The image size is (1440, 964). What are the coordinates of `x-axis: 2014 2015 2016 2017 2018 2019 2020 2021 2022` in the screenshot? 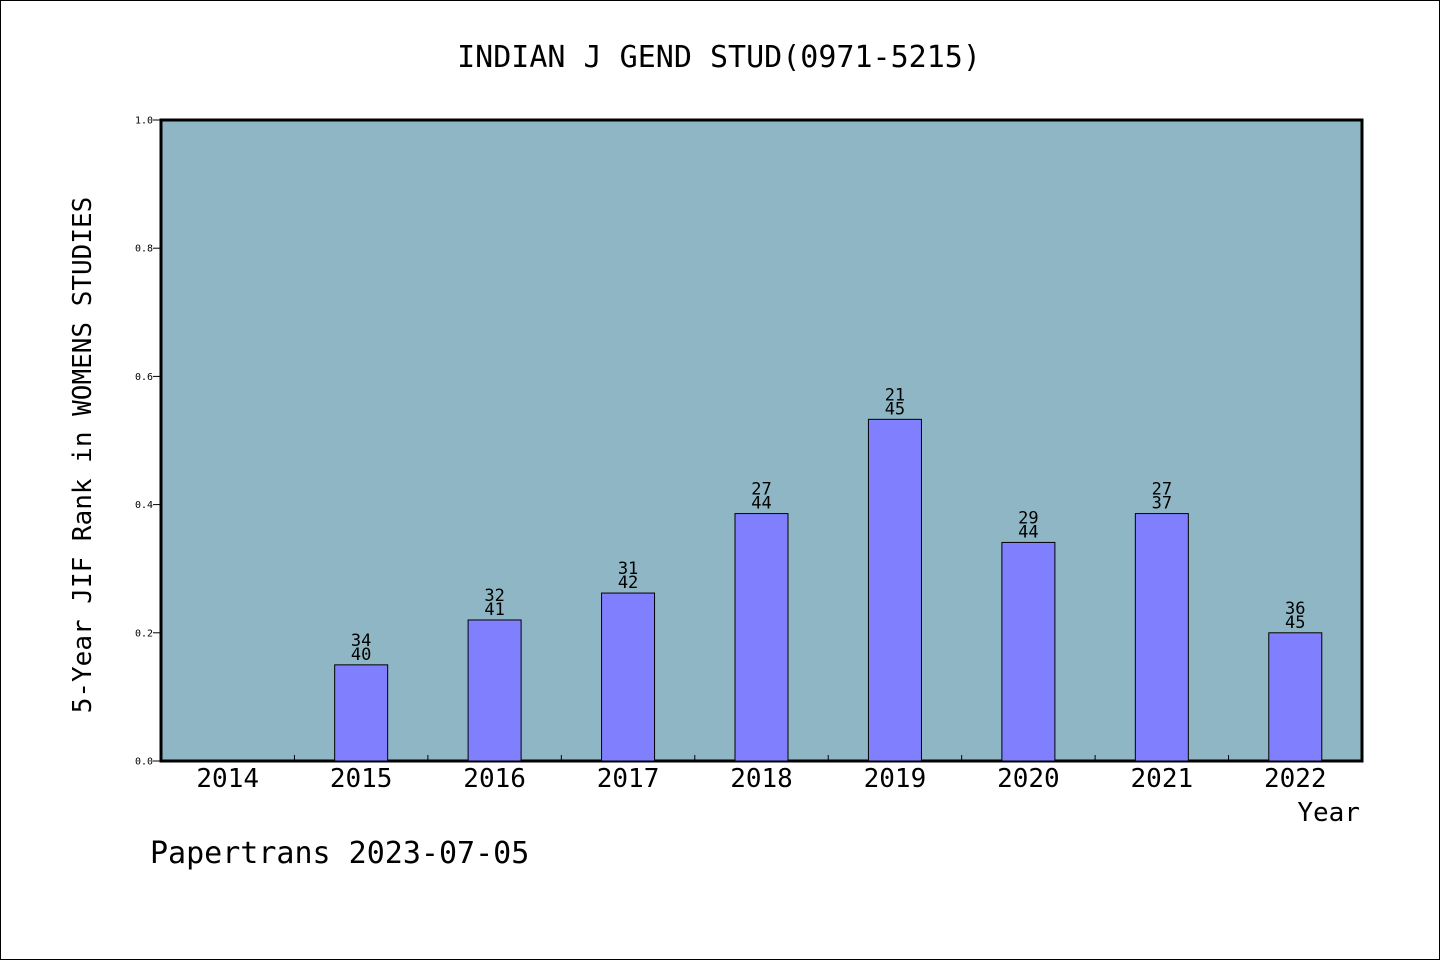 It's located at (761, 774).